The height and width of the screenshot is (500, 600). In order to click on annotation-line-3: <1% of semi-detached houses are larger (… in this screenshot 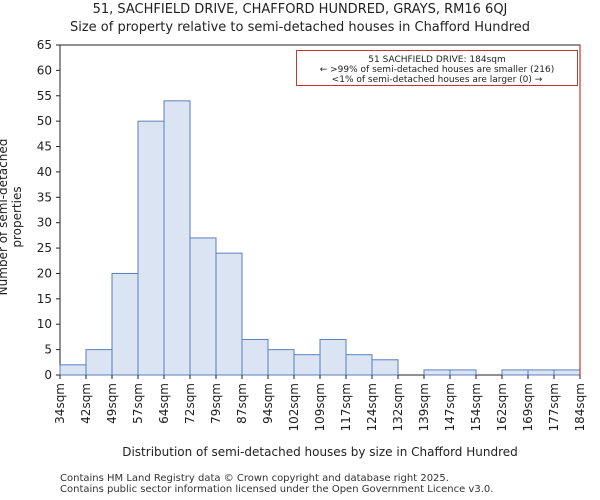, I will do `click(437, 80)`.